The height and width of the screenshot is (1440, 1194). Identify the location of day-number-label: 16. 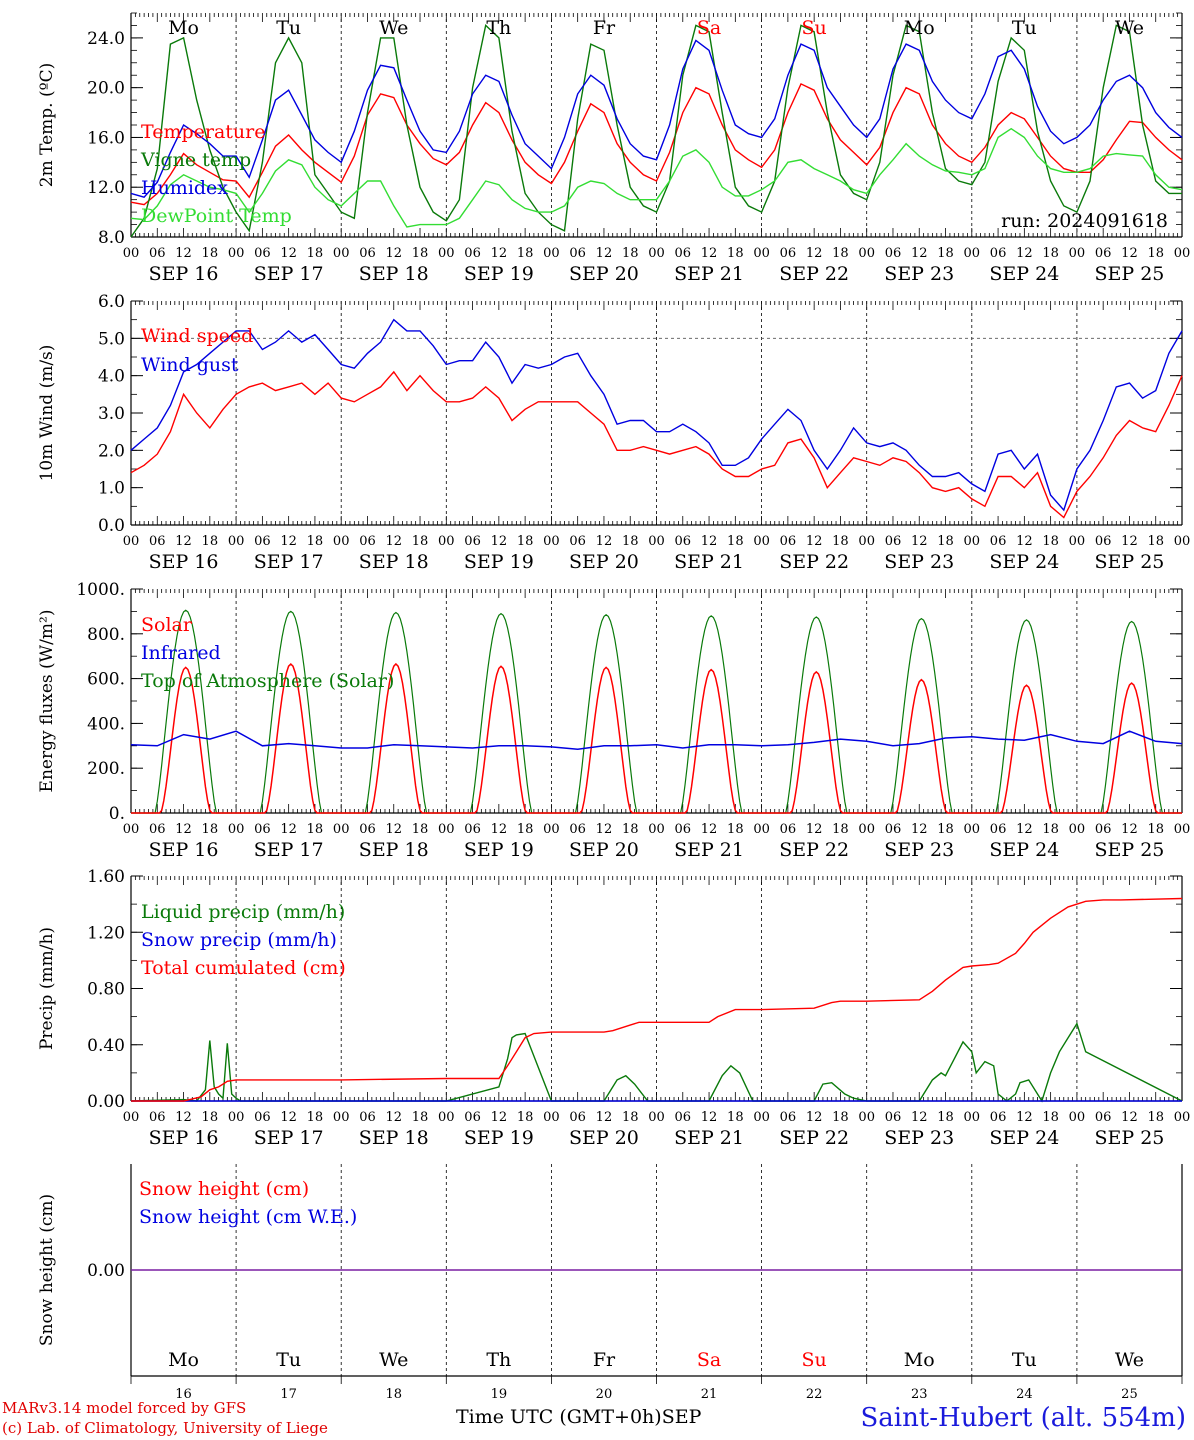
(183, 1394).